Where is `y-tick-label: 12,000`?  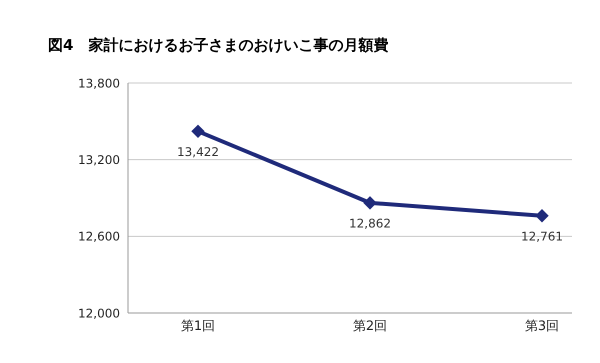
y-tick-label: 12,000 is located at coordinates (99, 313).